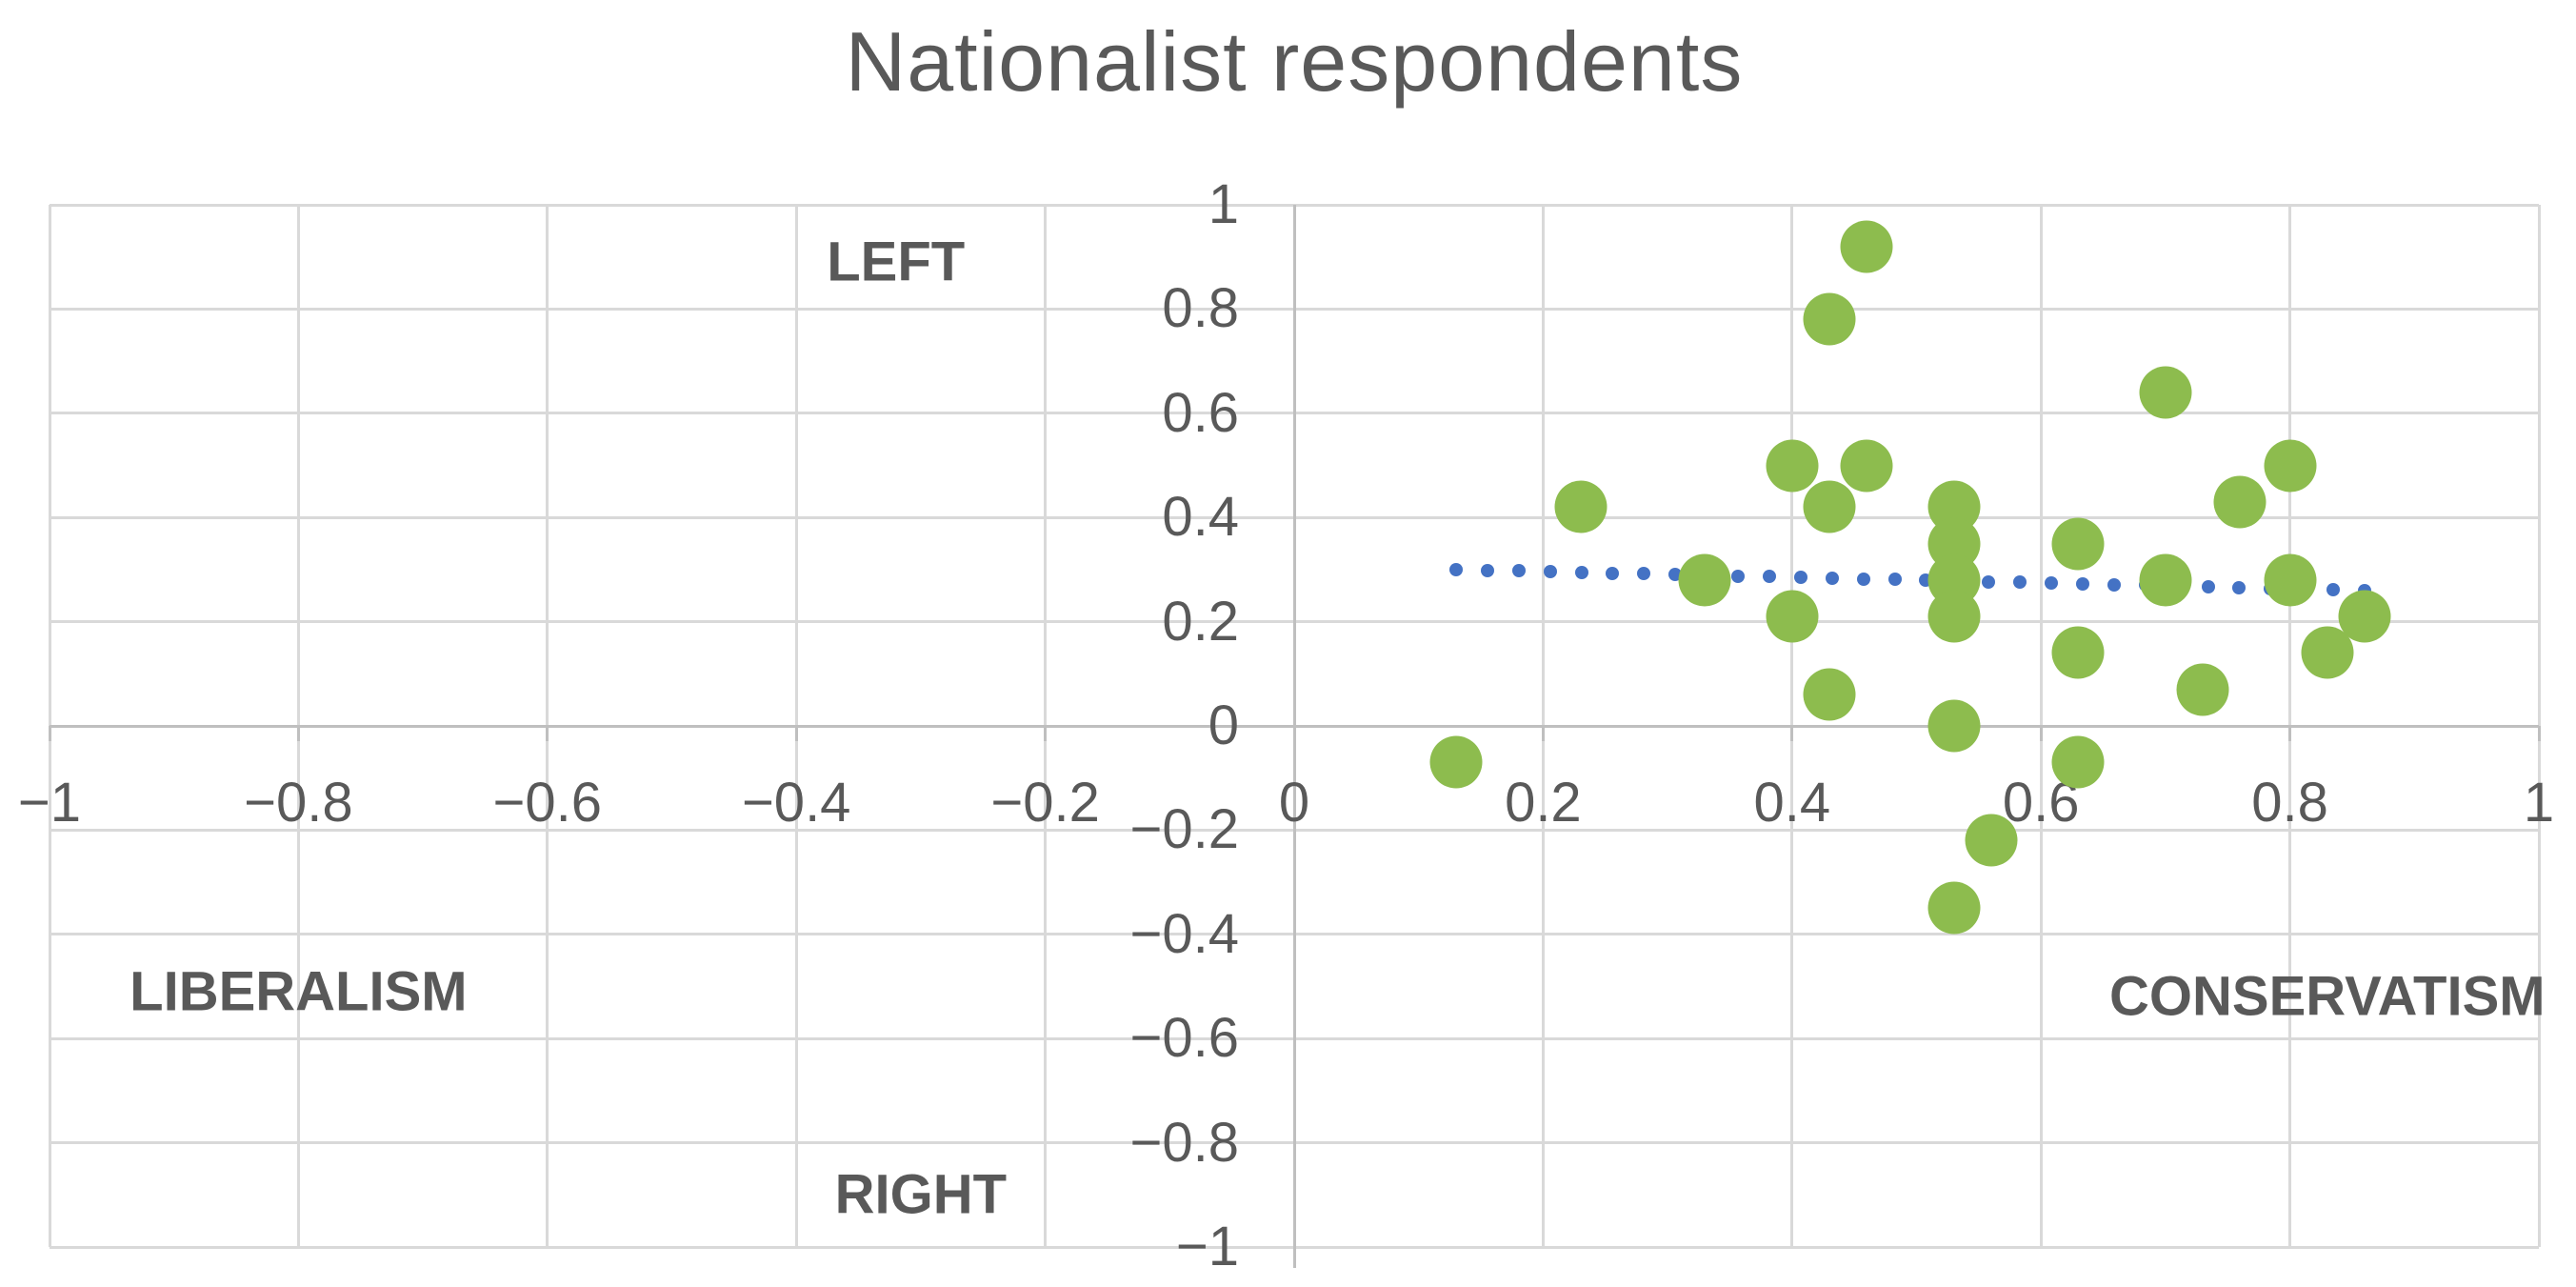  I want to click on y-tick-label: 0.4, so click(1200, 517).